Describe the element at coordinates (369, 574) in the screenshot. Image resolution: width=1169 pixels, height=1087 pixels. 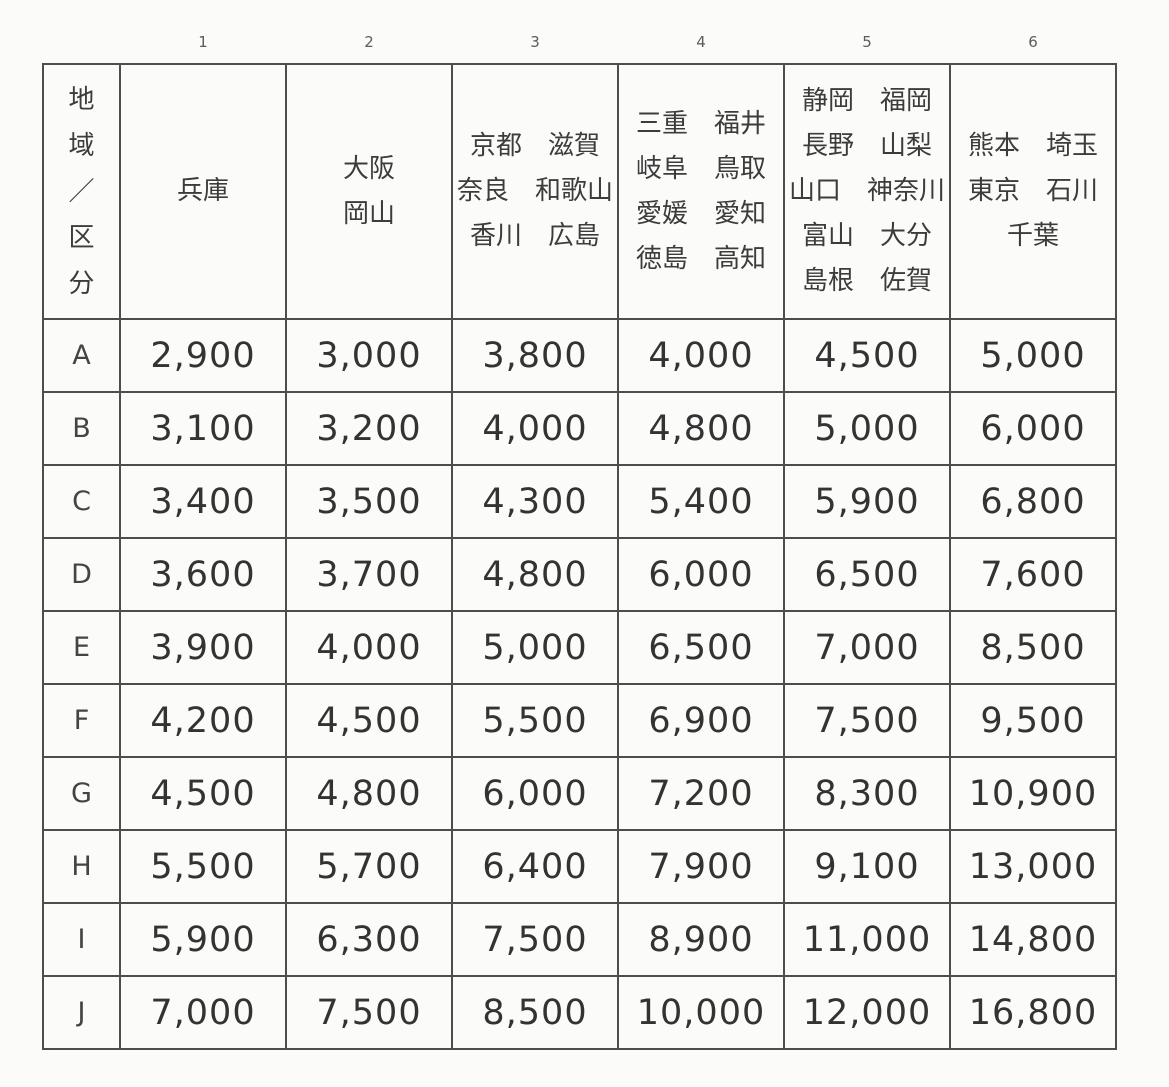
I see `fare-cell: 3,700` at that location.